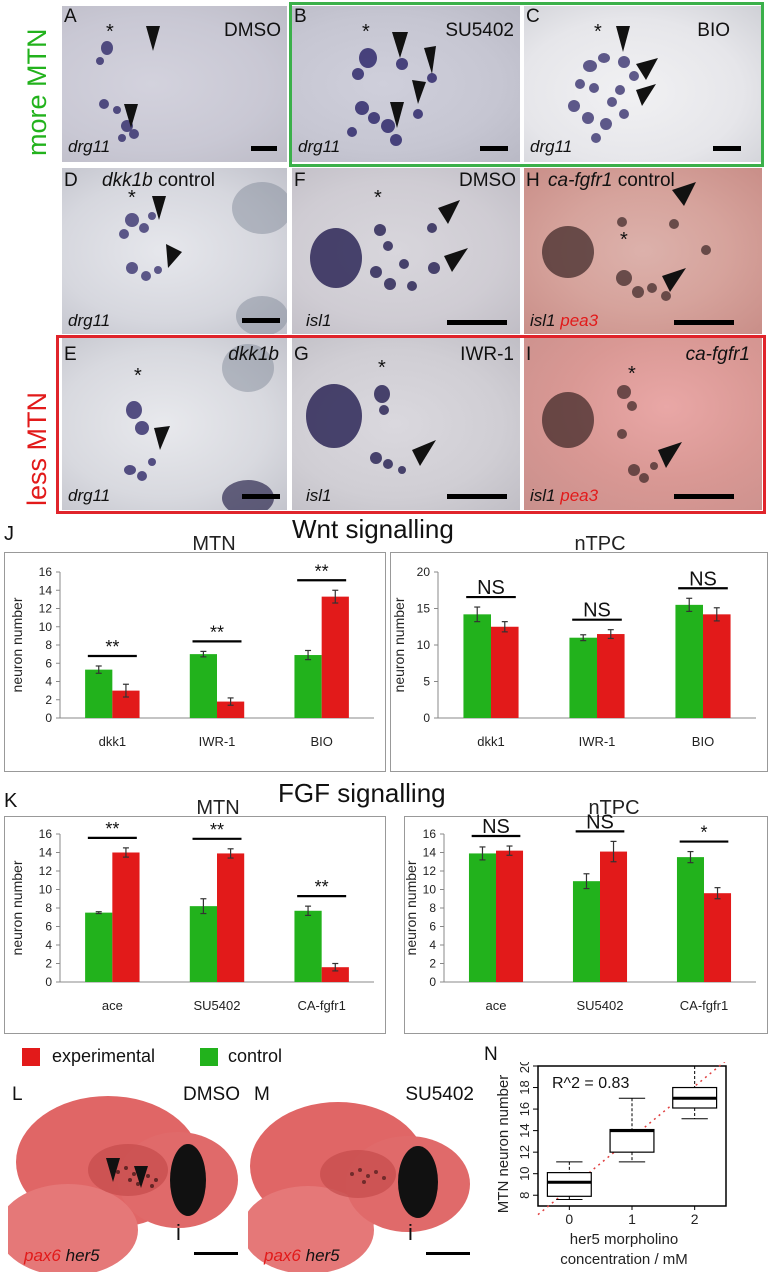  I want to click on panel-E-staining, so click(199, 427).